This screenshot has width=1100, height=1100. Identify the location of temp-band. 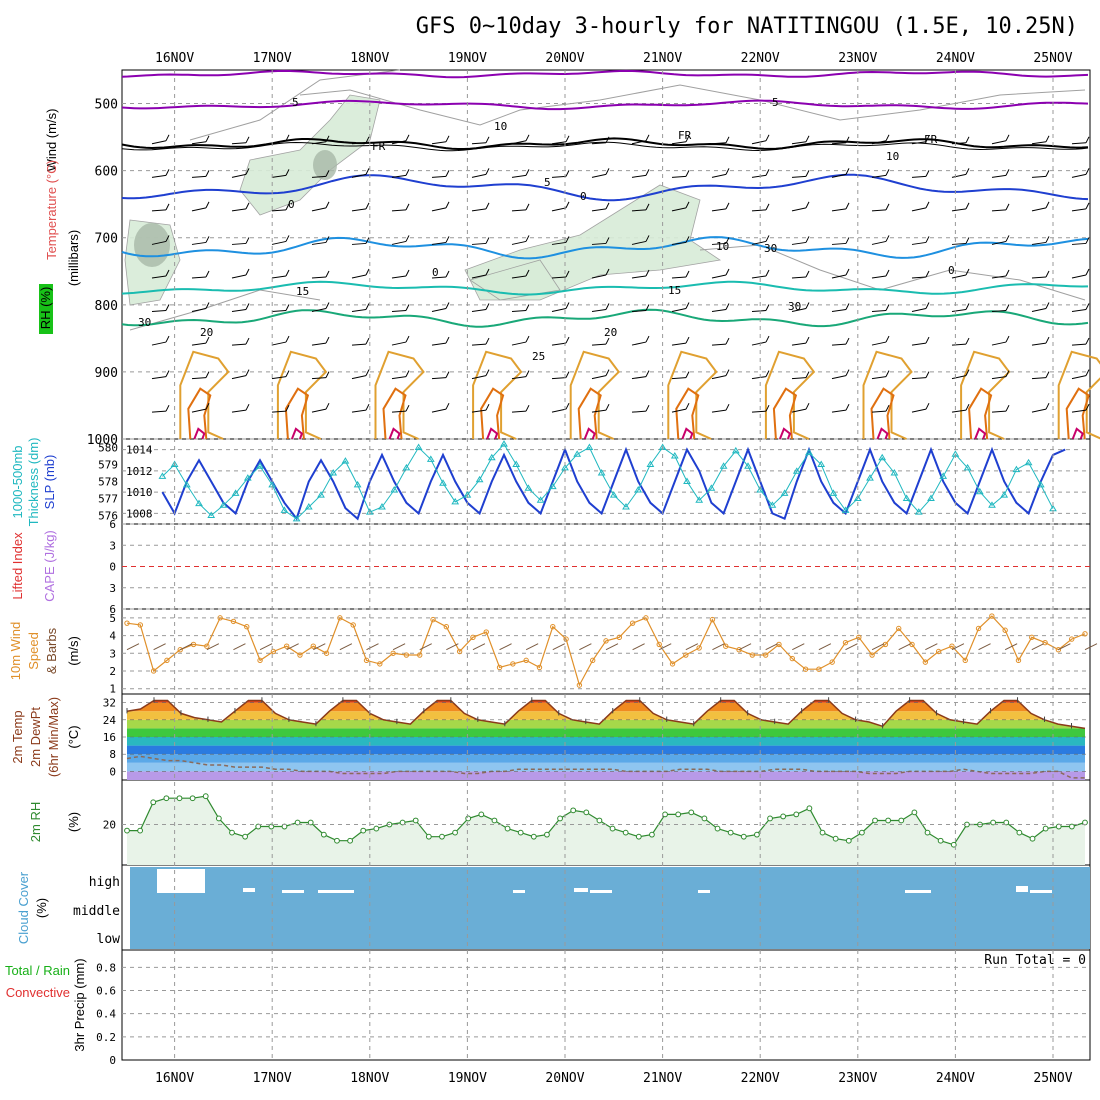
(606, 767).